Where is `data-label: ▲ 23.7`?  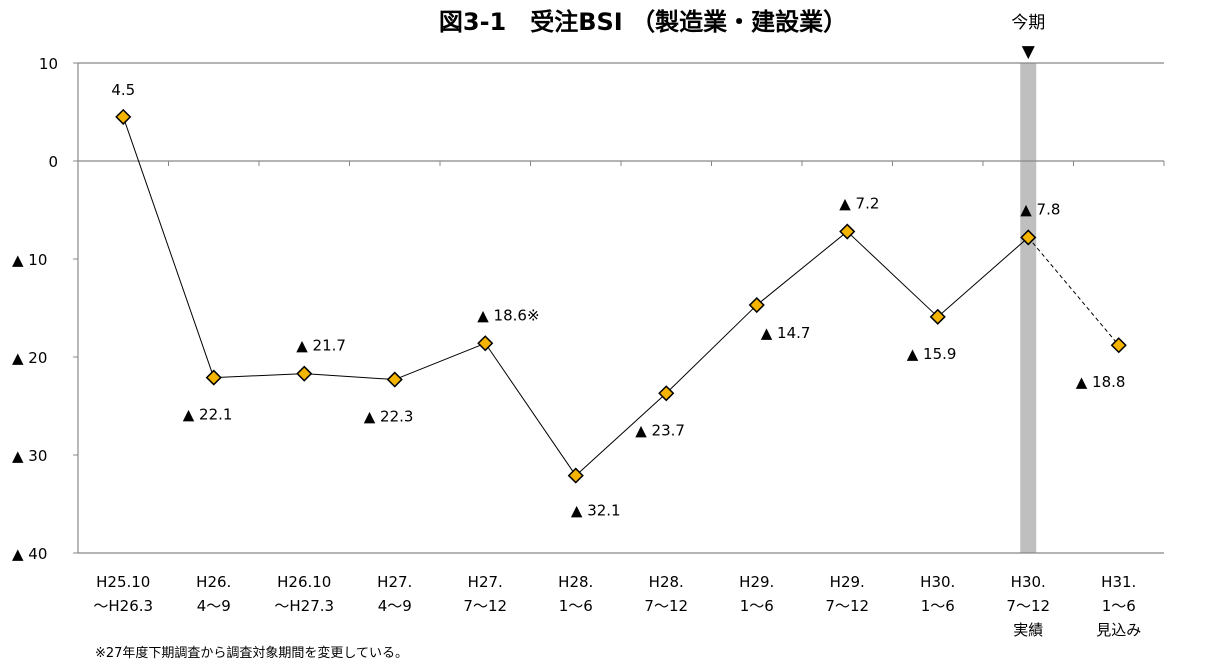 data-label: ▲ 23.7 is located at coordinates (660, 430).